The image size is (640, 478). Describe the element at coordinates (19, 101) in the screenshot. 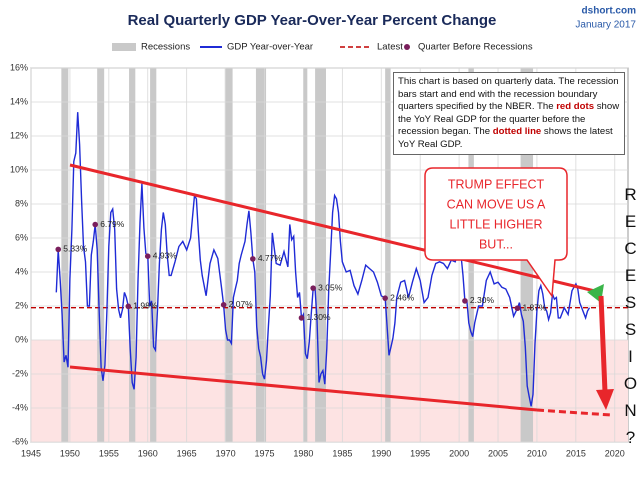

I see `y-tick-label: 14%` at that location.